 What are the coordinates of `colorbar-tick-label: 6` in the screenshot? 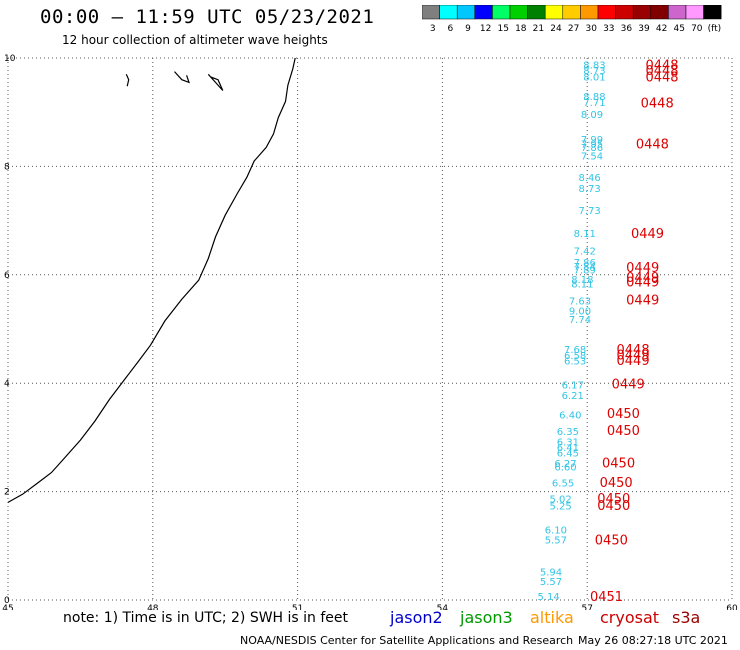 It's located at (451, 28).